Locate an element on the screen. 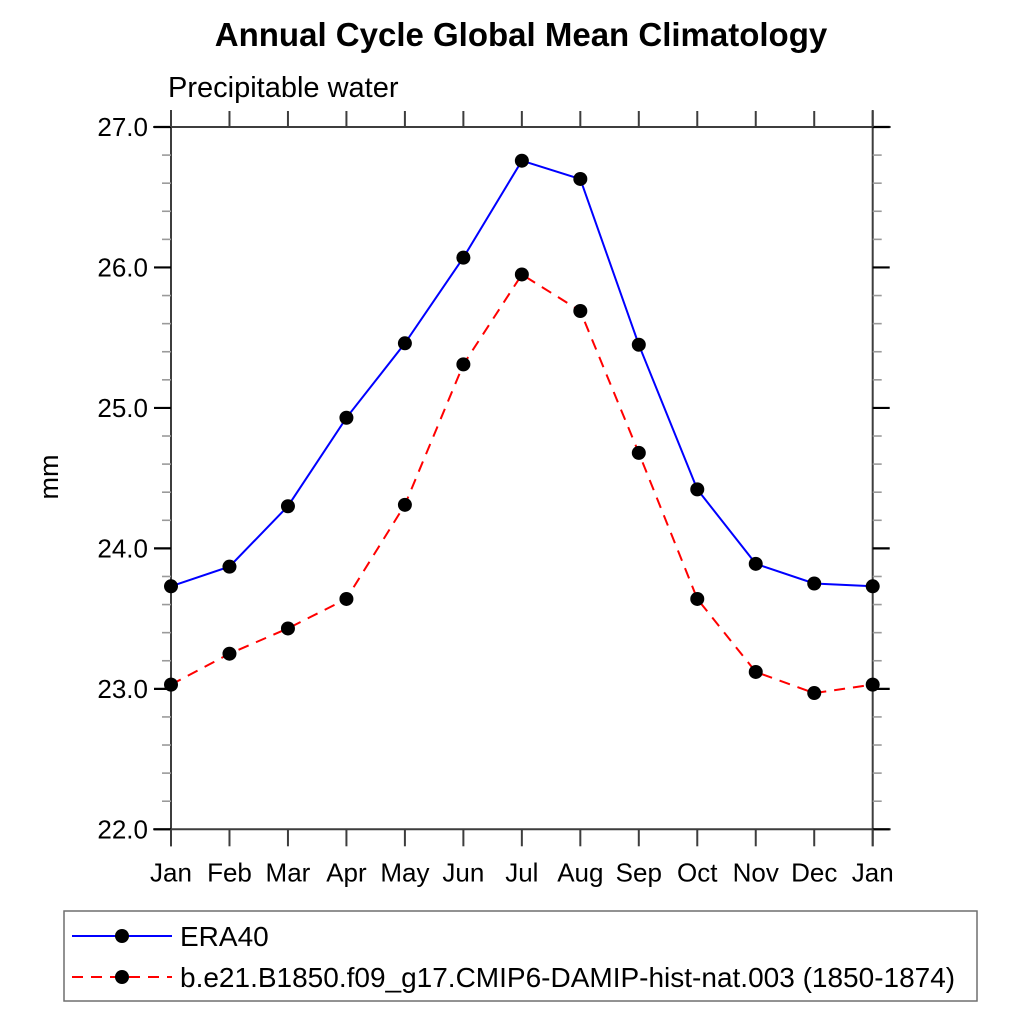 The width and height of the screenshot is (1024, 1024). x-tick-label: Dec is located at coordinates (814, 872).